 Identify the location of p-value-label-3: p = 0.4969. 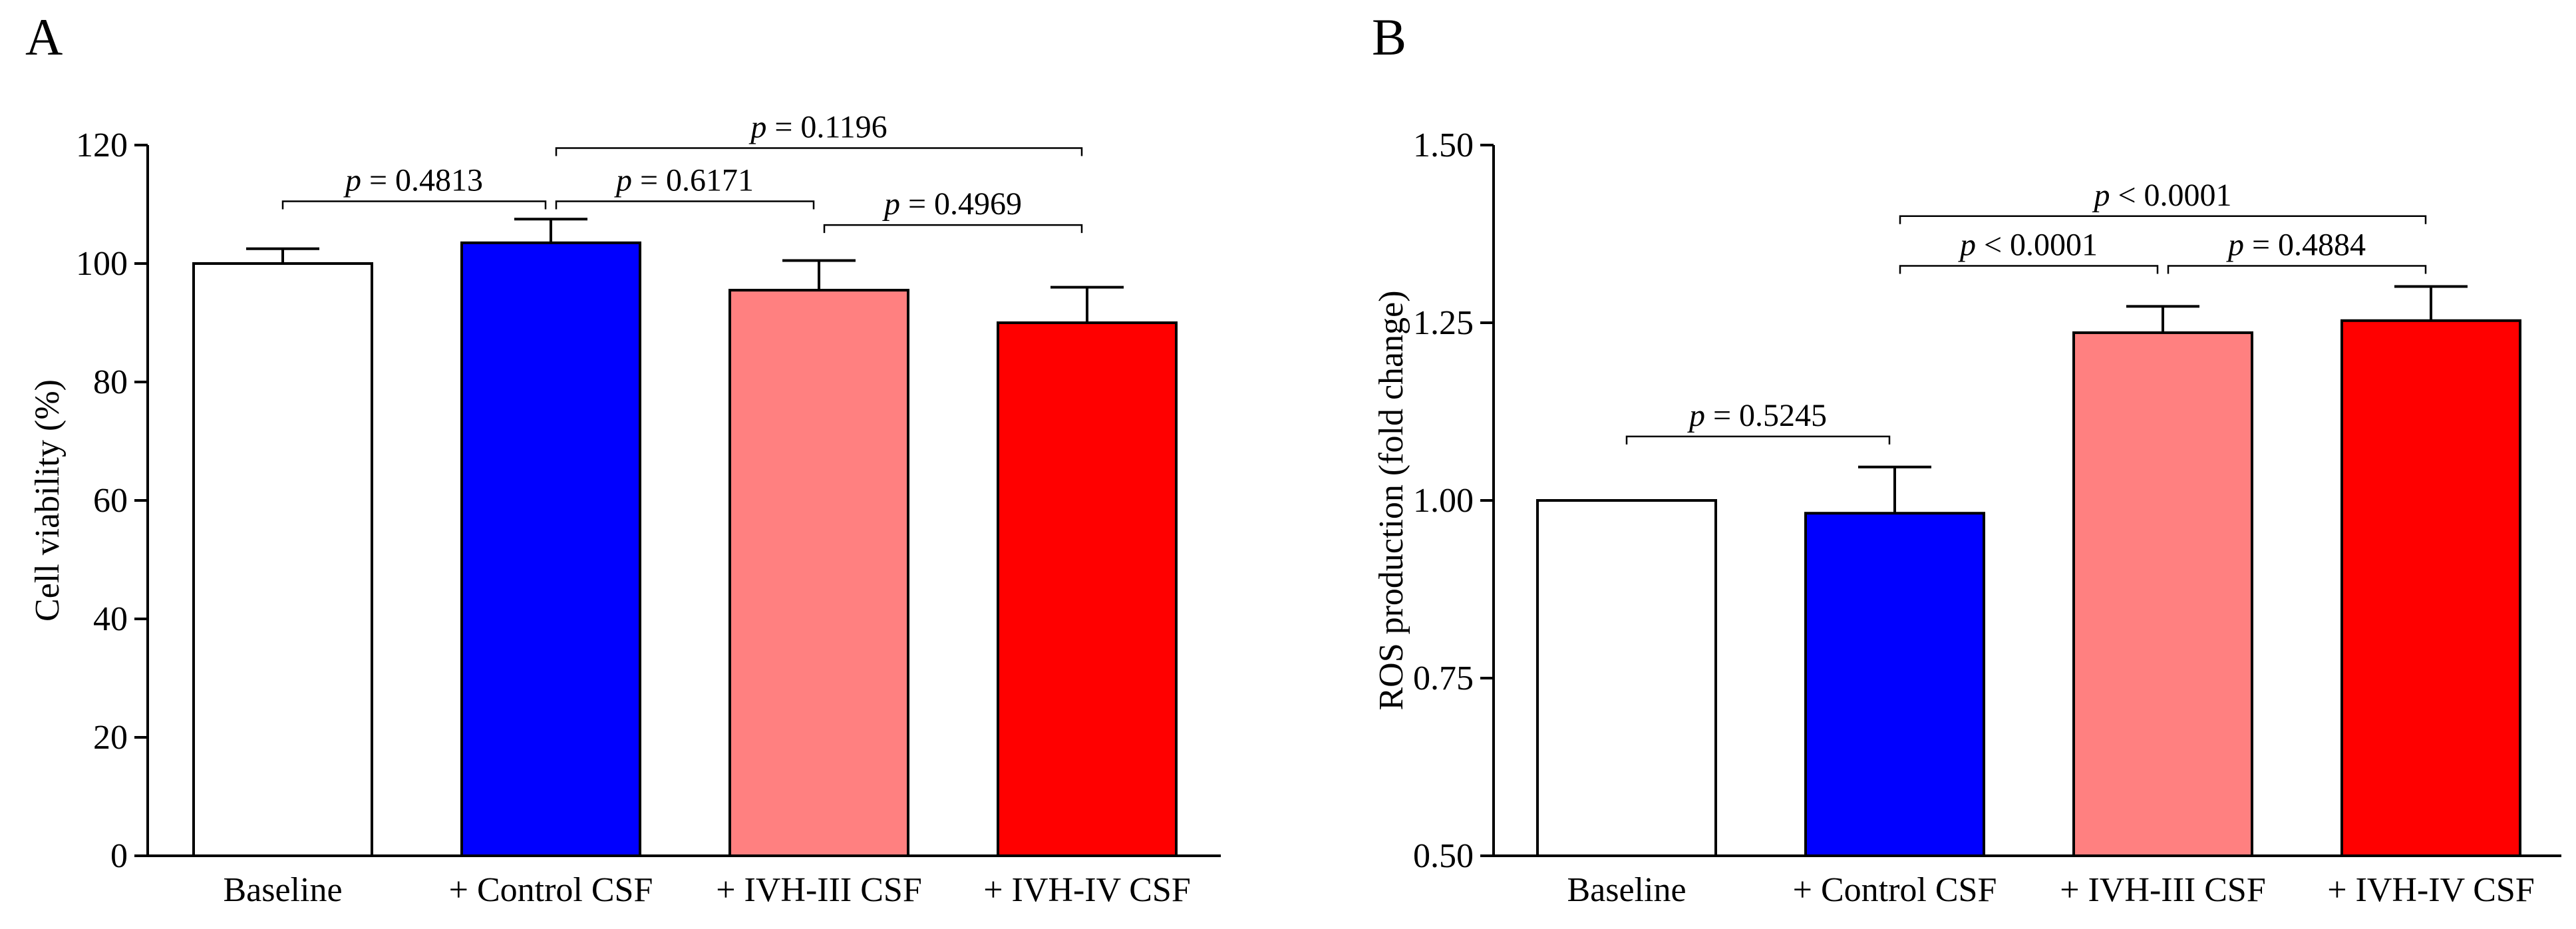
(952, 204).